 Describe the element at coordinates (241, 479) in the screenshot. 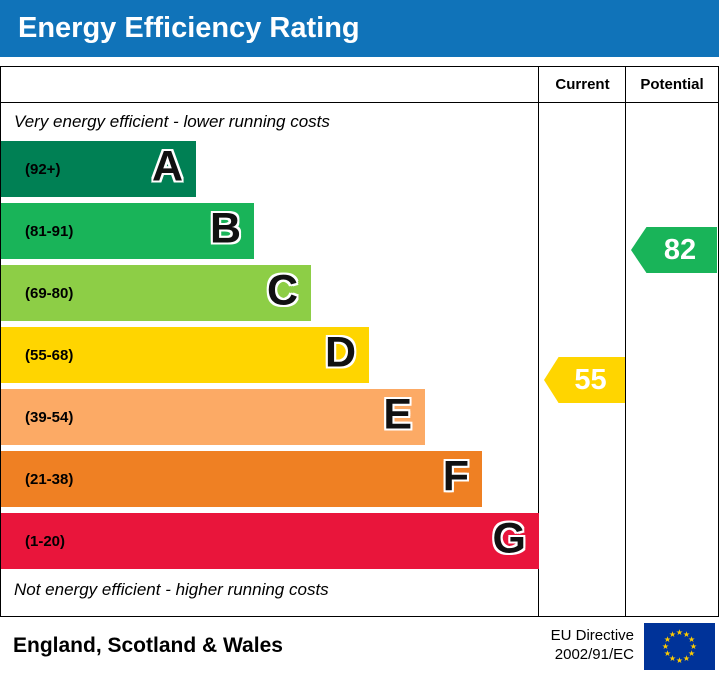

I see `band-f: (21-38) F` at that location.